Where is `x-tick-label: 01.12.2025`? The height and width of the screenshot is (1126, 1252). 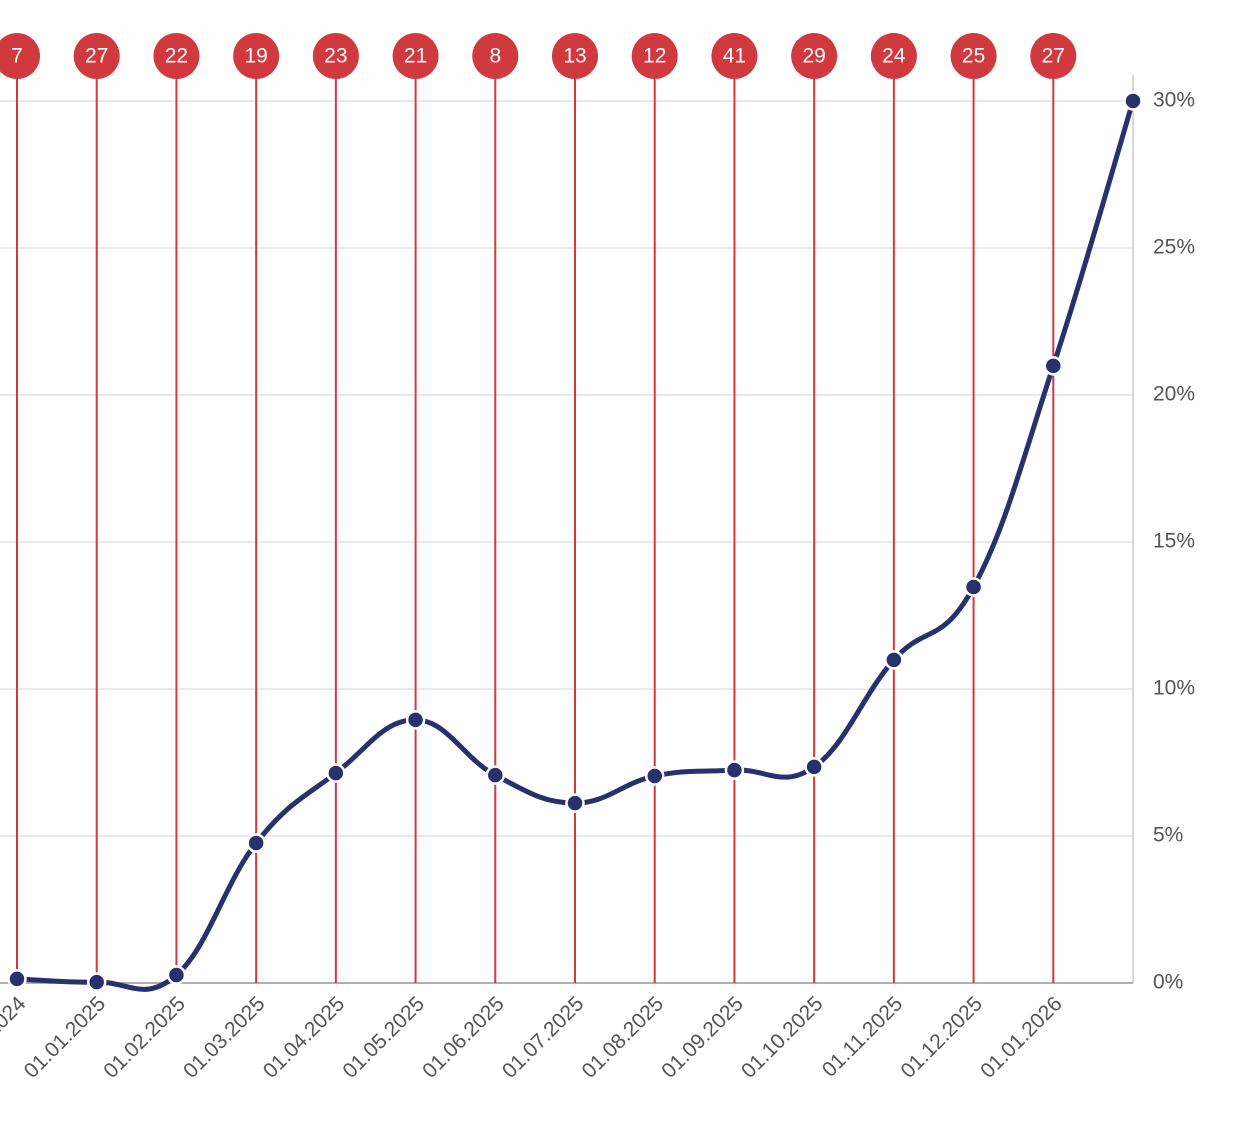 x-tick-label: 01.12.2025 is located at coordinates (941, 1037).